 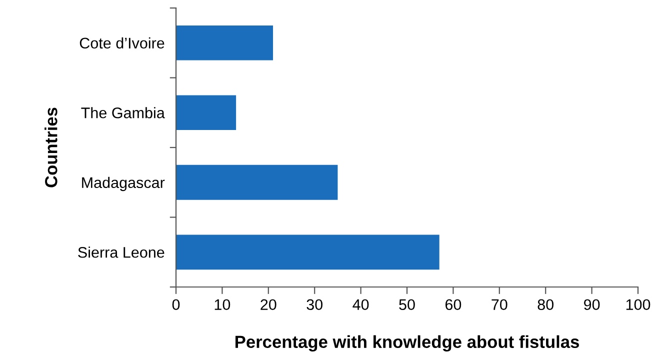 What do you see at coordinates (176, 304) in the screenshot?
I see `x-tick-label: 0` at bounding box center [176, 304].